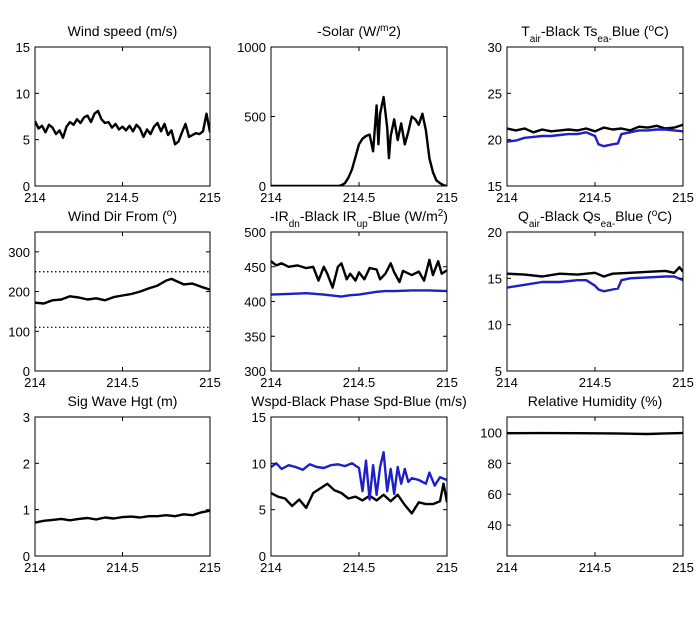  What do you see at coordinates (26, 510) in the screenshot?
I see `y-tick-label: 1` at bounding box center [26, 510].